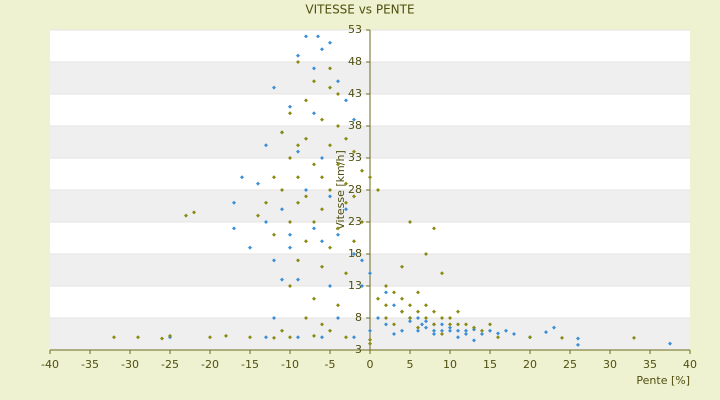 Image resolution: width=720 pixels, height=400 pixels. Describe the element at coordinates (690, 364) in the screenshot. I see `x-tick-label: 40` at that location.